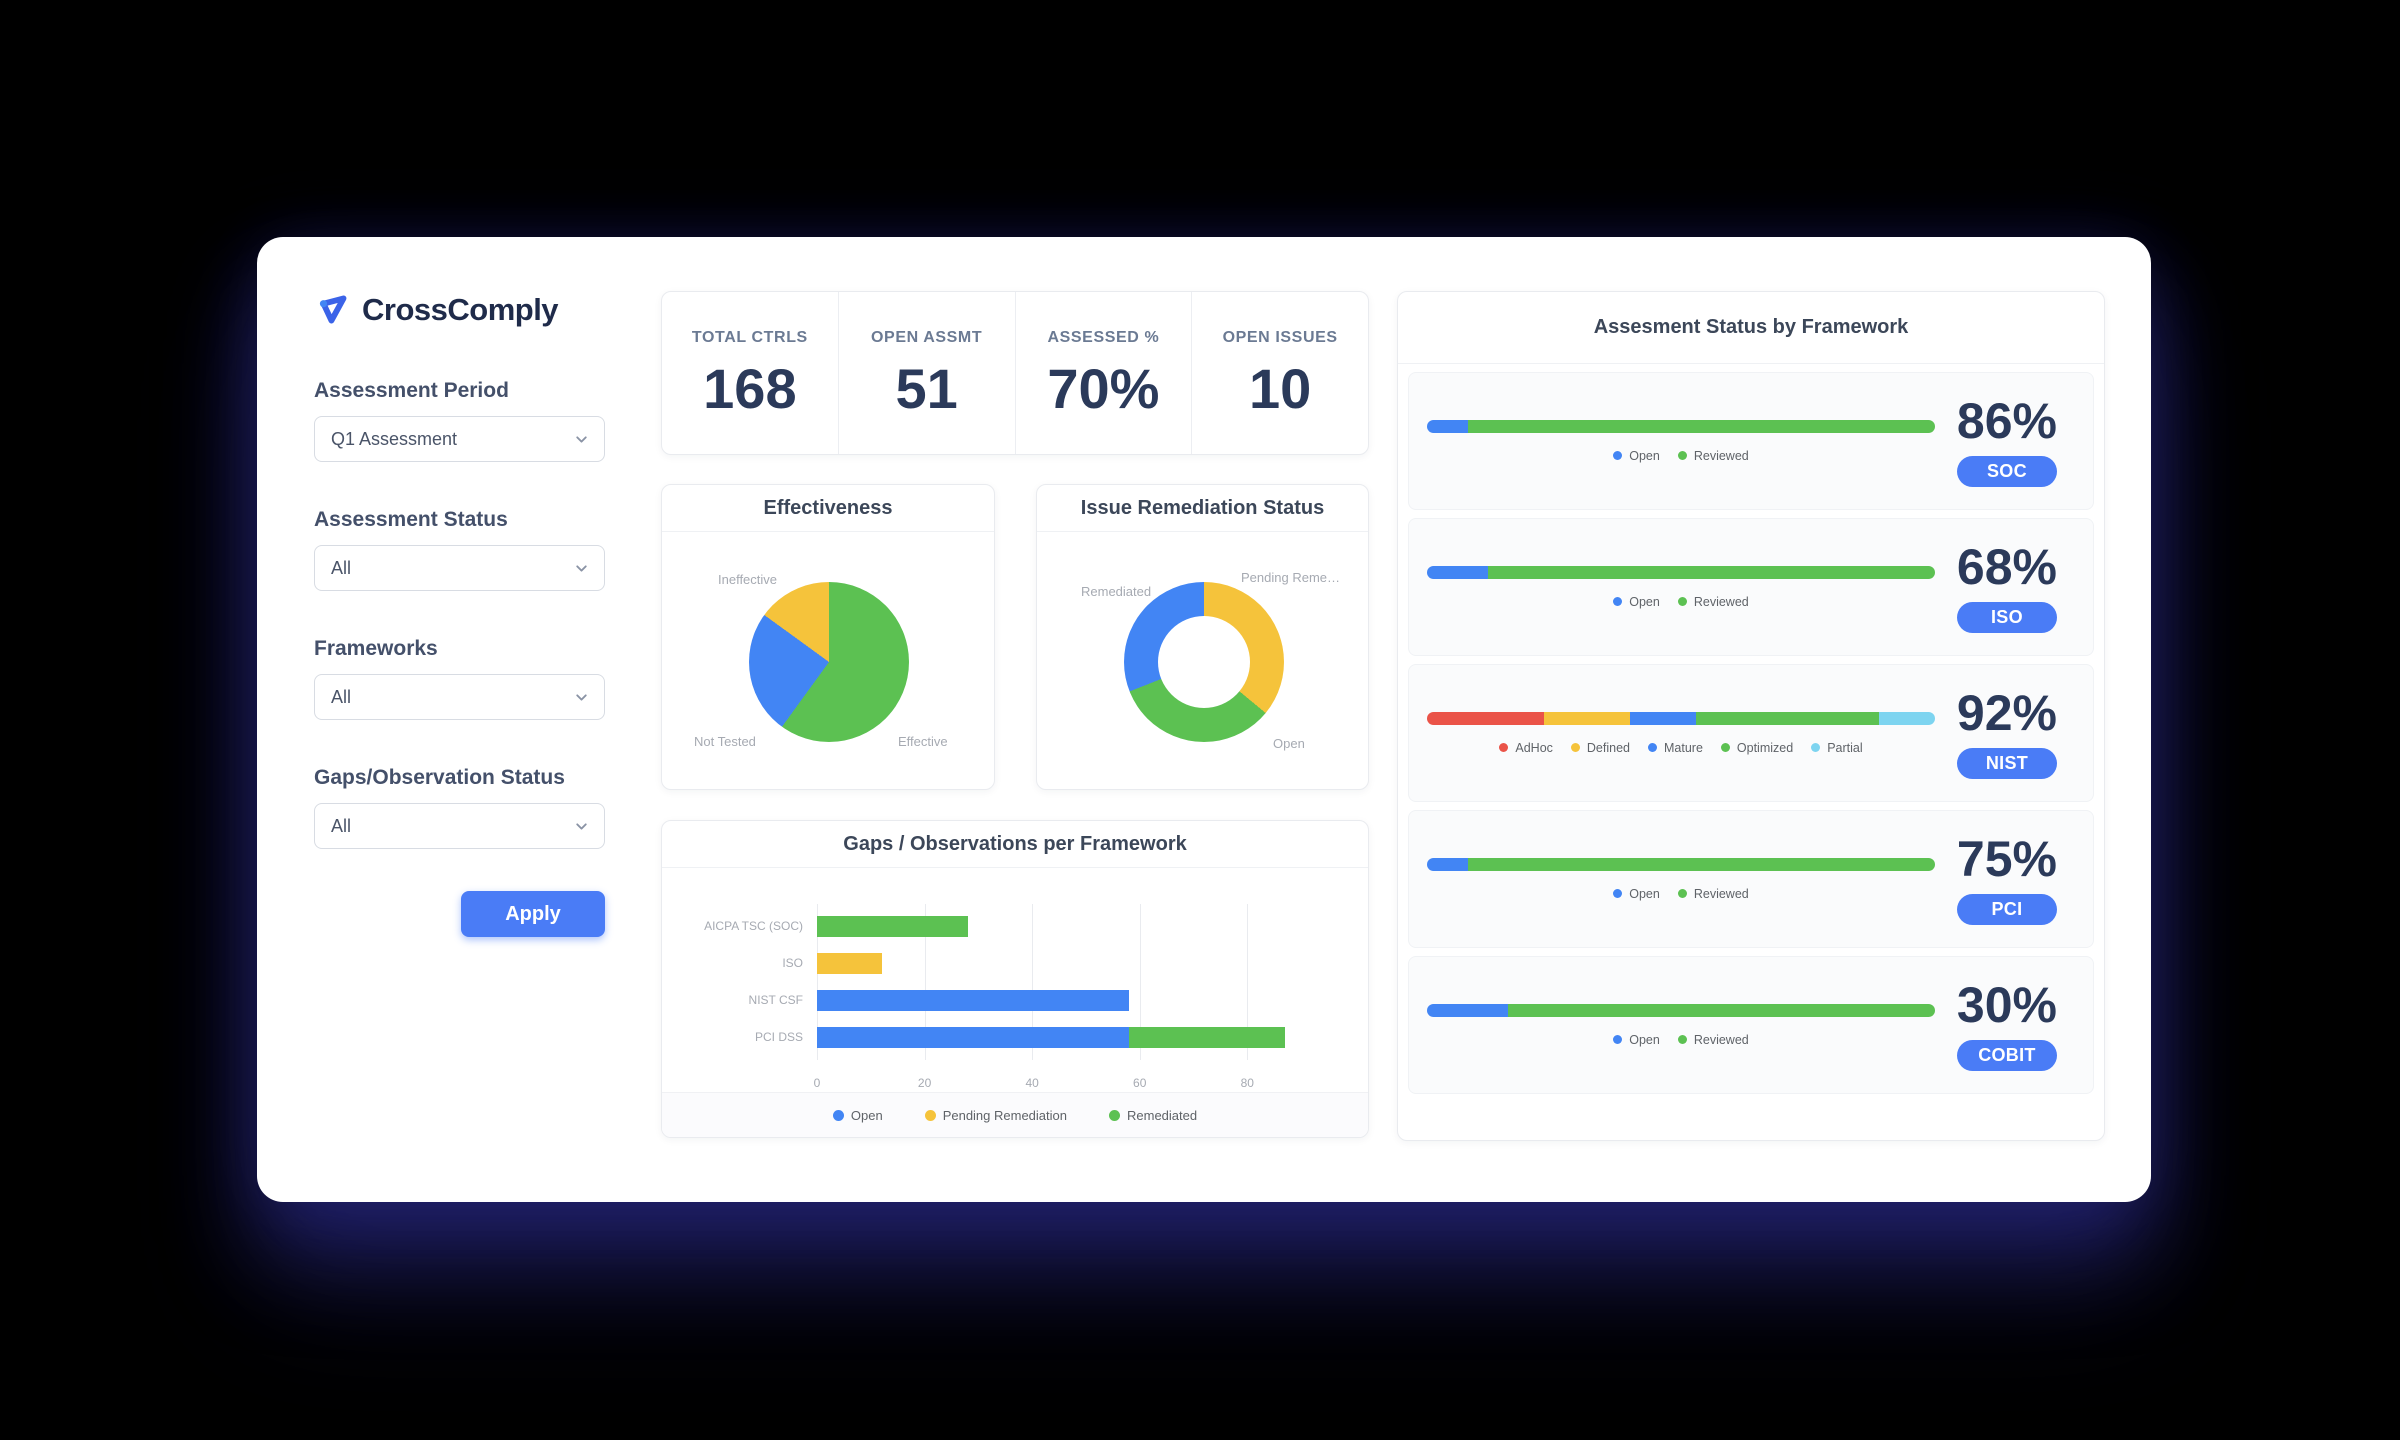 The width and height of the screenshot is (2400, 1440). What do you see at coordinates (533, 914) in the screenshot?
I see `apply-button: Apply` at bounding box center [533, 914].